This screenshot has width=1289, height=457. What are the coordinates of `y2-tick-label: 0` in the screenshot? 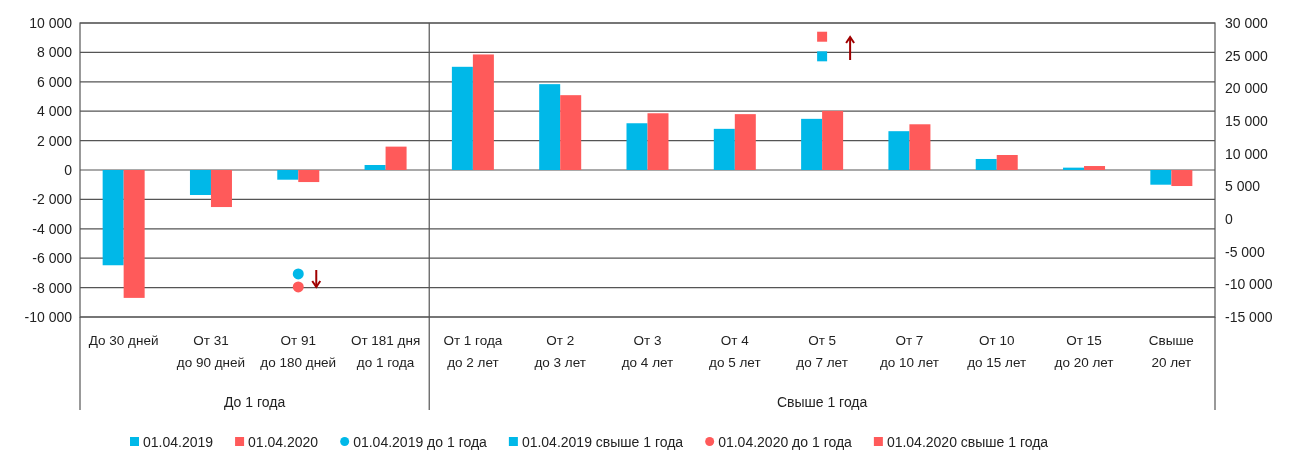 It's located at (1229, 218).